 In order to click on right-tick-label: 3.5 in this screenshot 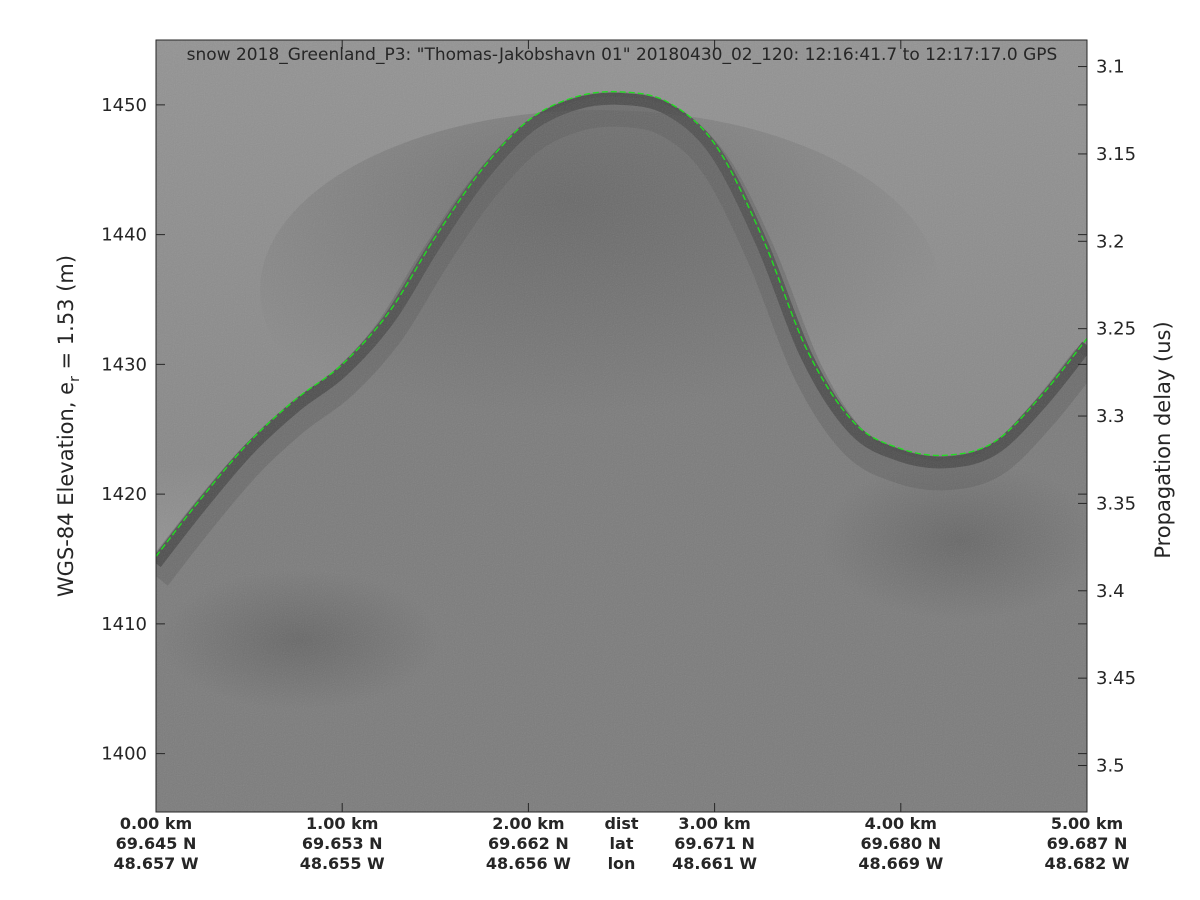, I will do `click(1110, 766)`.